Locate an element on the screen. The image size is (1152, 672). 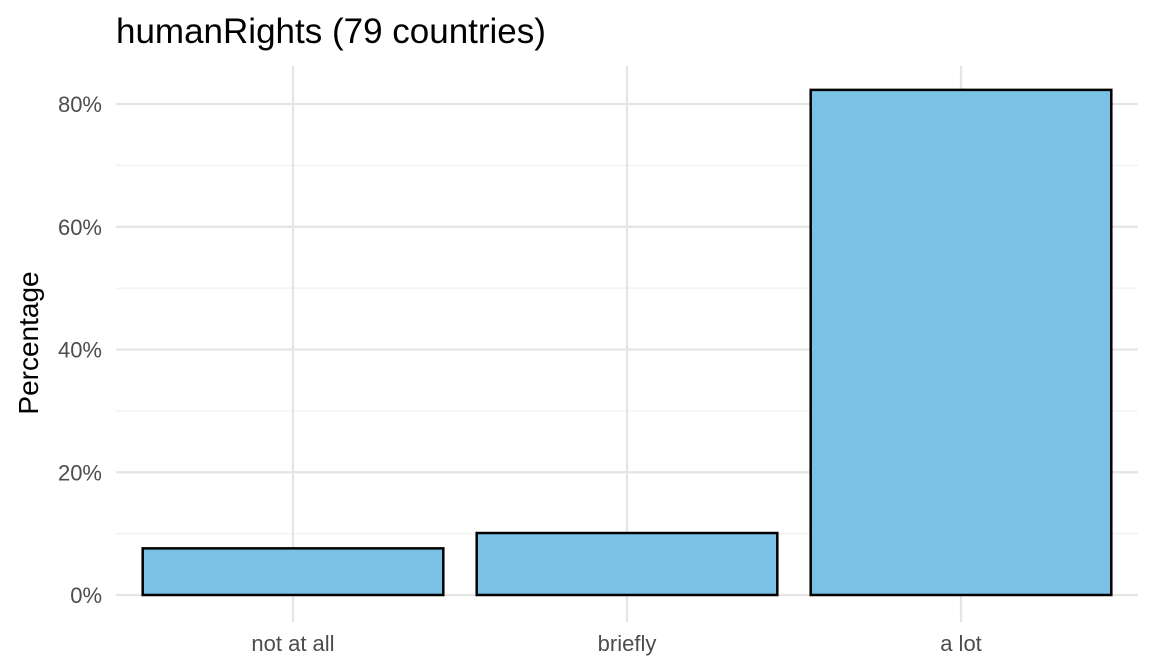
bar-briefly is located at coordinates (627, 564).